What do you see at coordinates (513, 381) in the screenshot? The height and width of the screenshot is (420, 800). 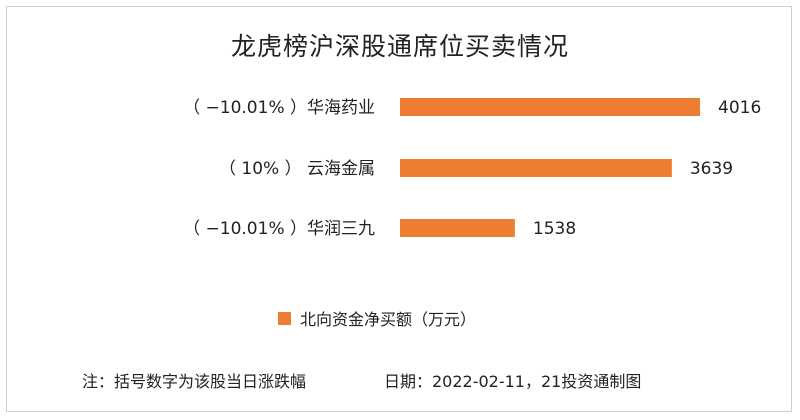 I see `footer-date-source: 日期：2022-02-11，21投资通制图` at bounding box center [513, 381].